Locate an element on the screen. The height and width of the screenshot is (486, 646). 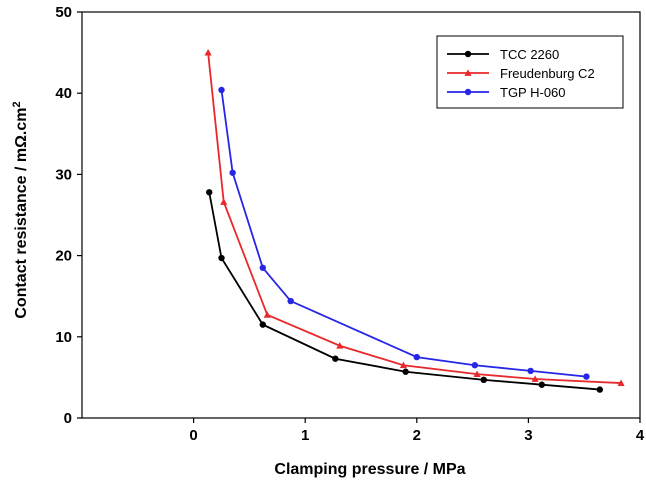
y-tick-label: 10 is located at coordinates (63, 337).